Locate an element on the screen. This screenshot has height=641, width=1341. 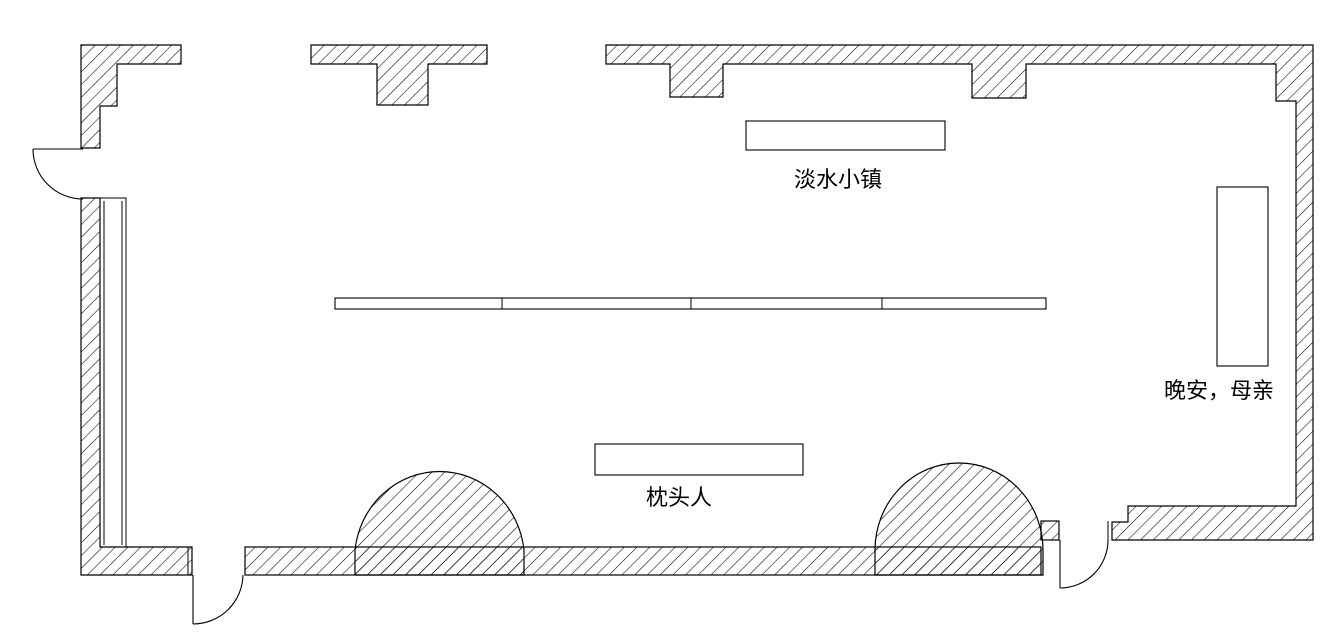
wall-bottom-right-stub is located at coordinates (1050, 530).